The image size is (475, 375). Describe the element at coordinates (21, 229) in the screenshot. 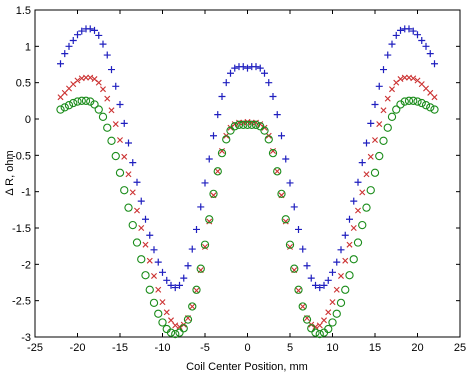

I see `y-tick-label: -1.5` at that location.